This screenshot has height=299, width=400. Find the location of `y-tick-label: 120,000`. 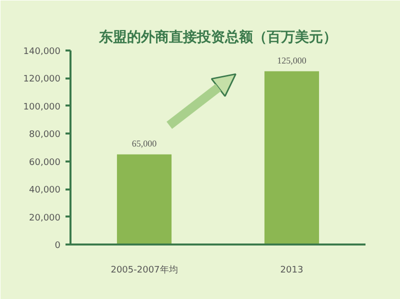

y-tick-label: 120,000 is located at coordinates (42, 79).